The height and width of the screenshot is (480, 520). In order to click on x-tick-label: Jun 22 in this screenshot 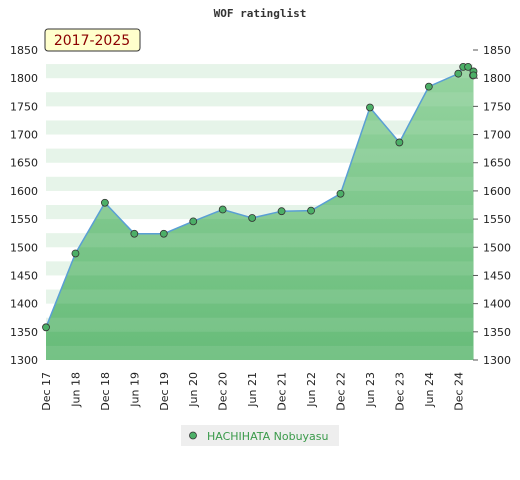, I will do `click(311, 390)`.